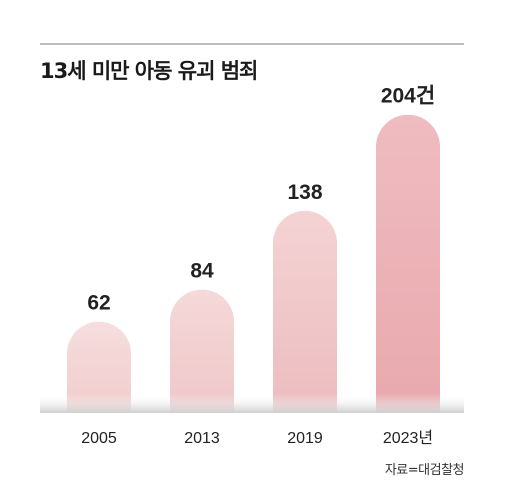 The width and height of the screenshot is (522, 495). I want to click on value-label-2: 138, so click(304, 192).